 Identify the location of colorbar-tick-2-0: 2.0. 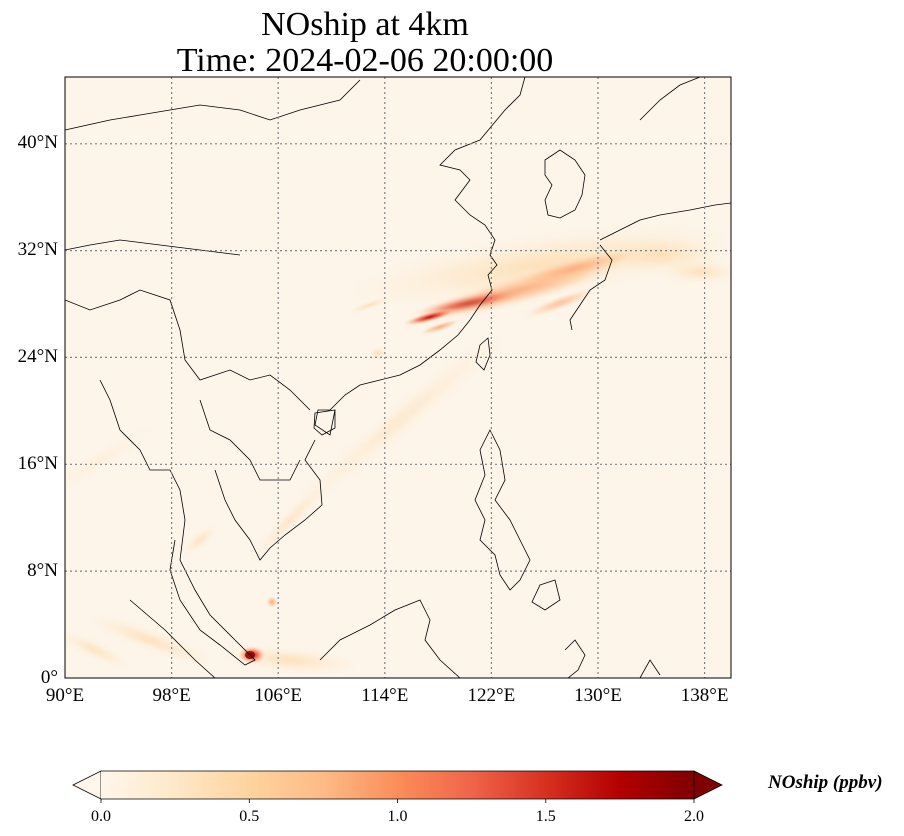
(694, 816).